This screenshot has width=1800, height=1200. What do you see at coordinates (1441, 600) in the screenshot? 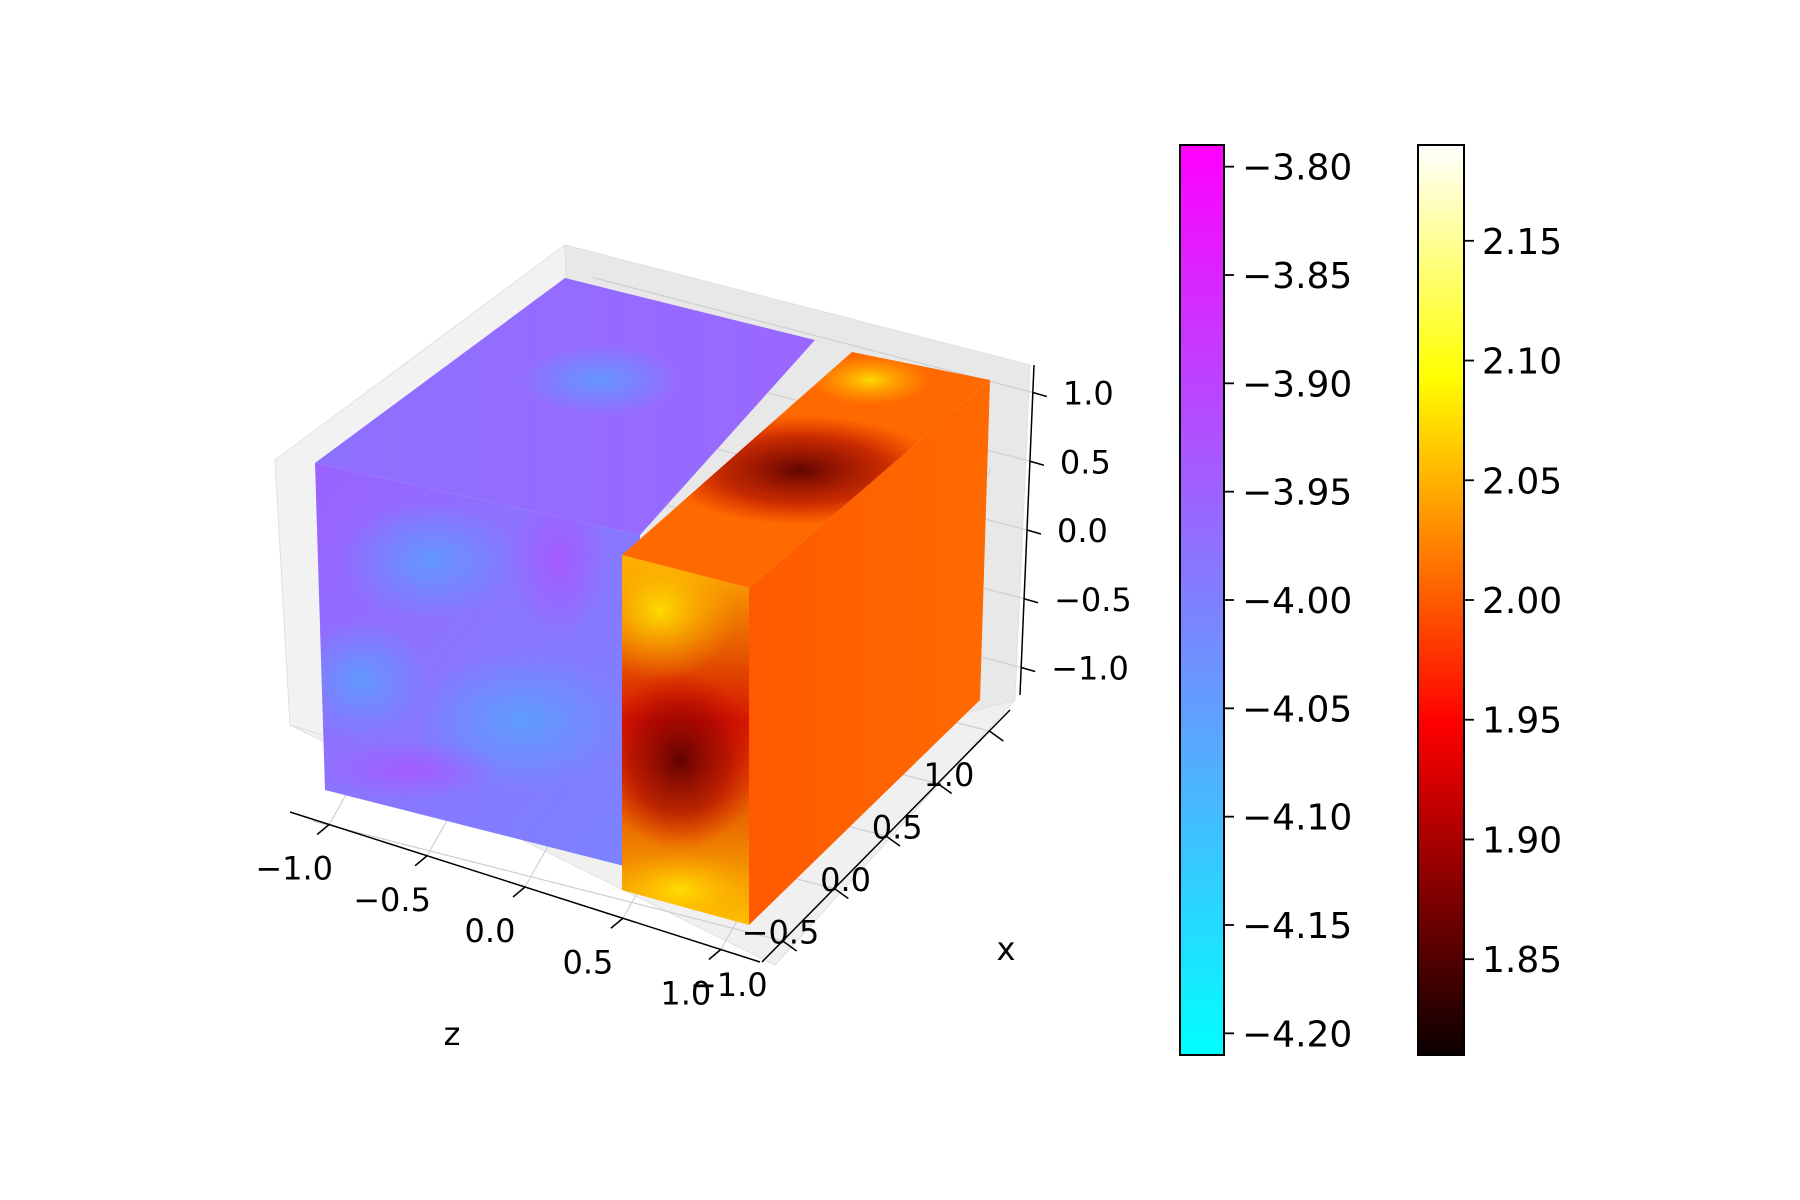
I see `colorbar-hot-fill` at bounding box center [1441, 600].